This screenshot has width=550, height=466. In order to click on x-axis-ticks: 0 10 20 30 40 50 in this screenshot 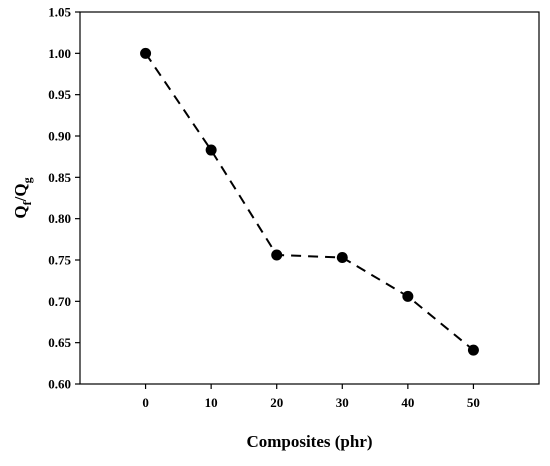, I will do `click(311, 397)`.